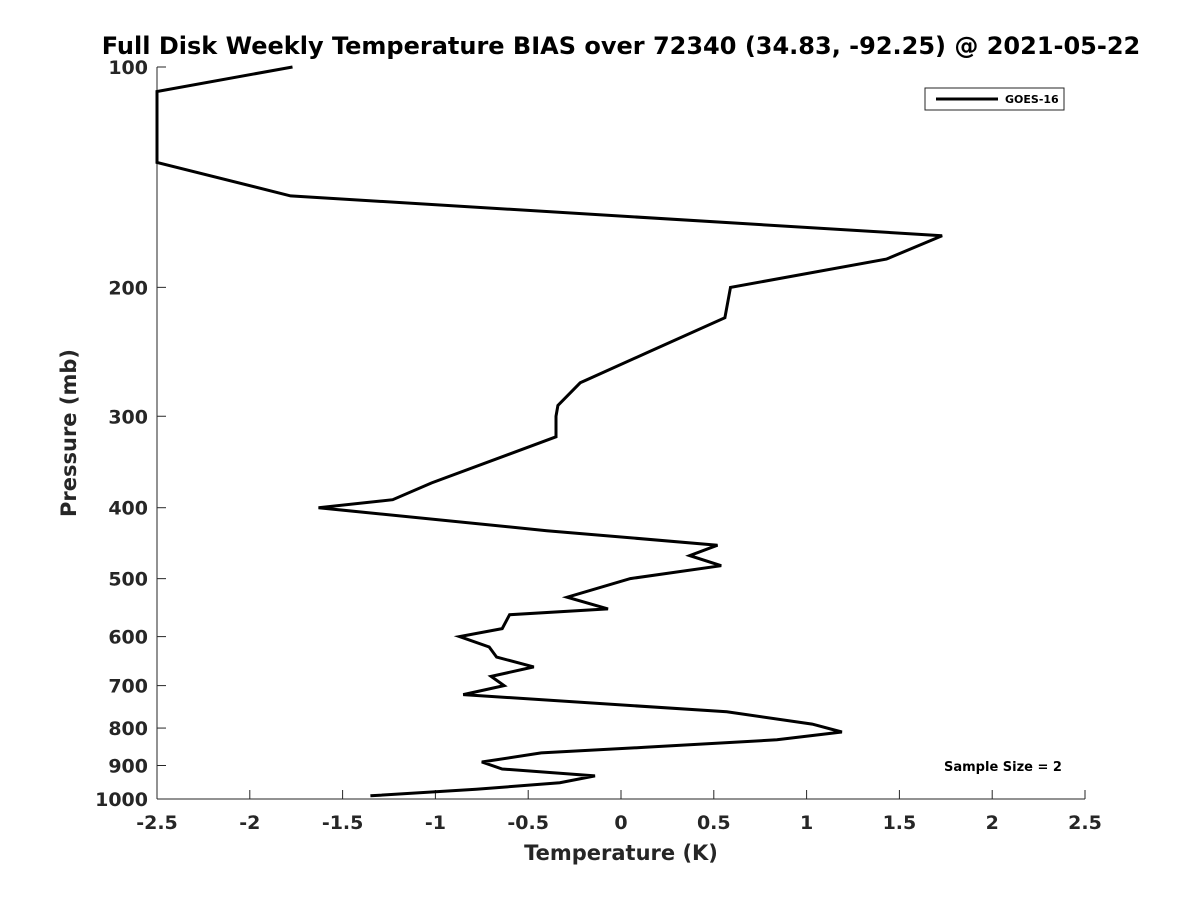  Describe the element at coordinates (128, 687) in the screenshot. I see `y-tick-label: 700` at that location.